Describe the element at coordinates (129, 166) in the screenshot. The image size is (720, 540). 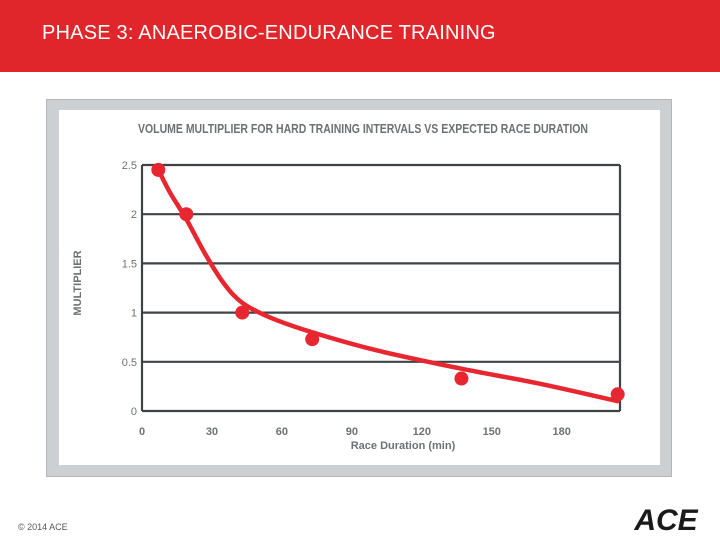
I see `y-tick-label: 2.5` at that location.